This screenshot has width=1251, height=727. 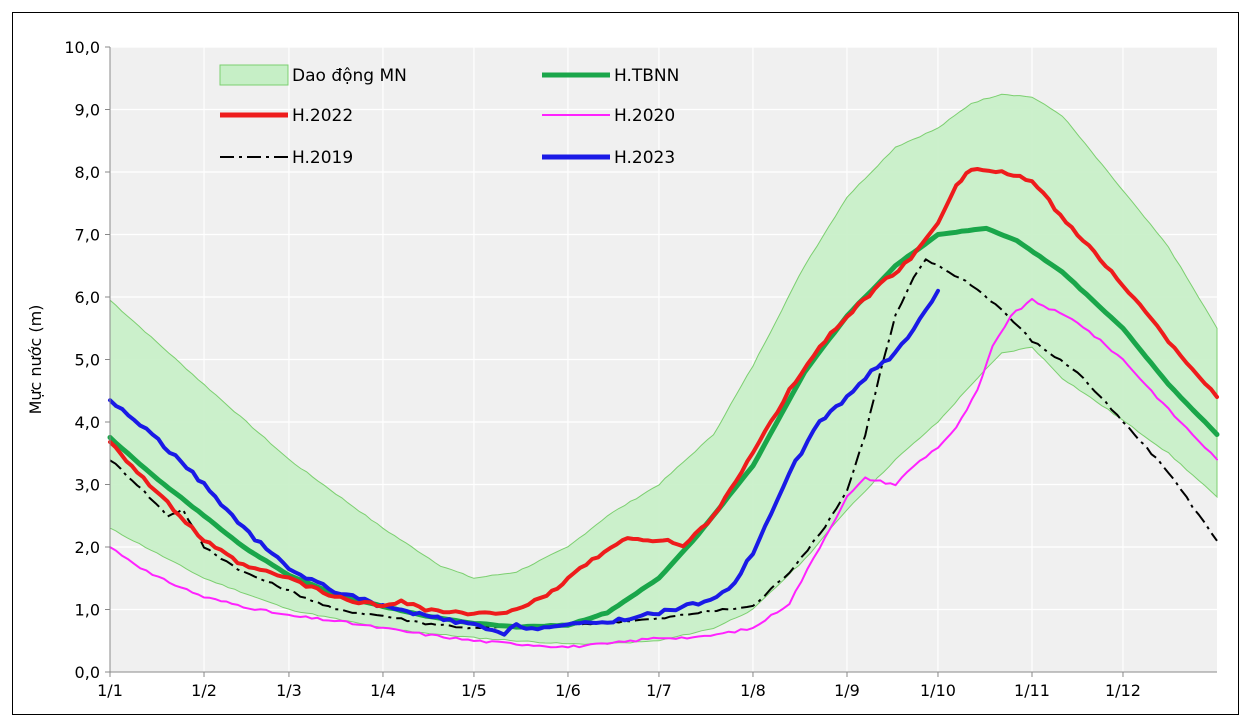 I want to click on x-tick-label: 1/1, so click(x=110, y=690).